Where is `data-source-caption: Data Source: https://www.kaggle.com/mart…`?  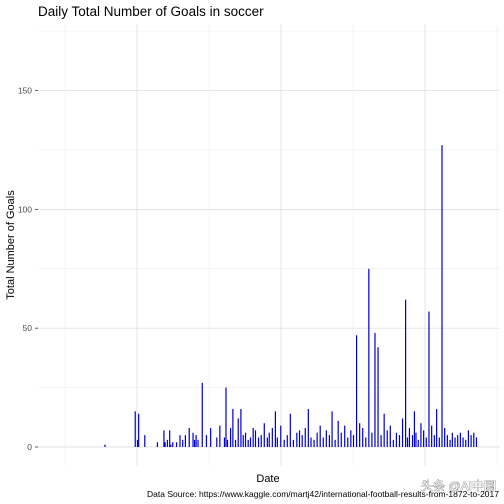 data-source-caption: Data Source: https://www.kaggle.com/mart… is located at coordinates (323, 494).